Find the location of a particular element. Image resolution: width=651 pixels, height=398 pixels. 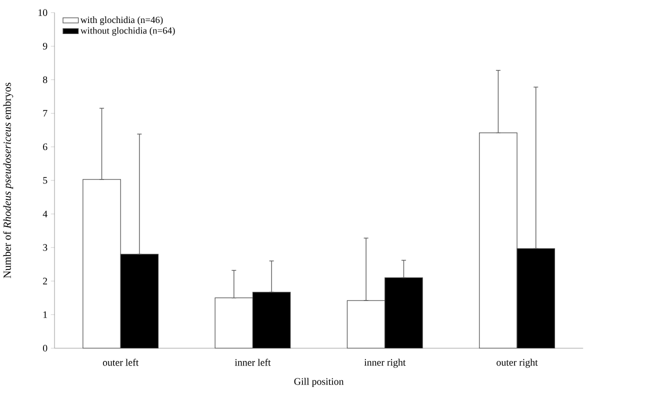

x-axis-title: Gill position is located at coordinates (319, 382).